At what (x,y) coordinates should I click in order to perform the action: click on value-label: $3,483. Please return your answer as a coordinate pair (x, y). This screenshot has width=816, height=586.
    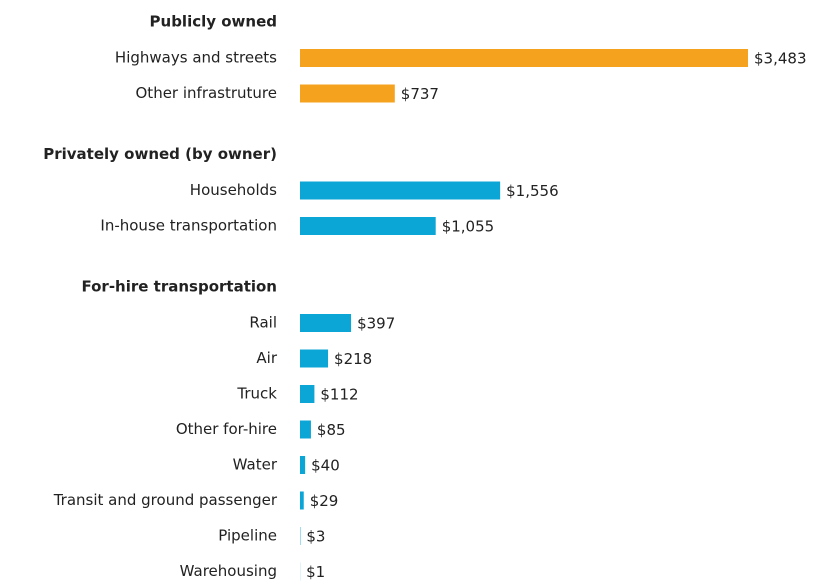
    Looking at the image, I should click on (780, 59).